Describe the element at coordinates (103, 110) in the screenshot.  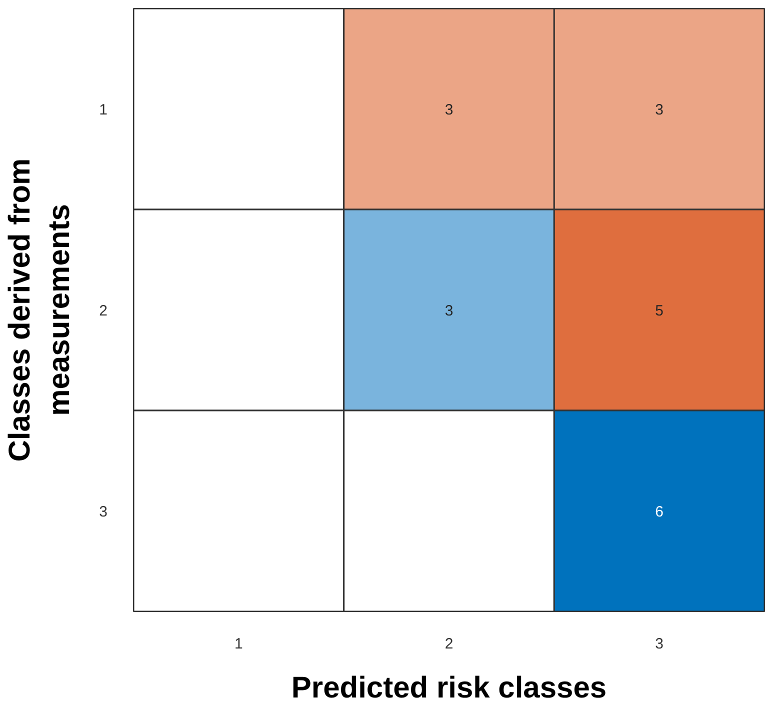
I see `y-tick-label: 1` at that location.